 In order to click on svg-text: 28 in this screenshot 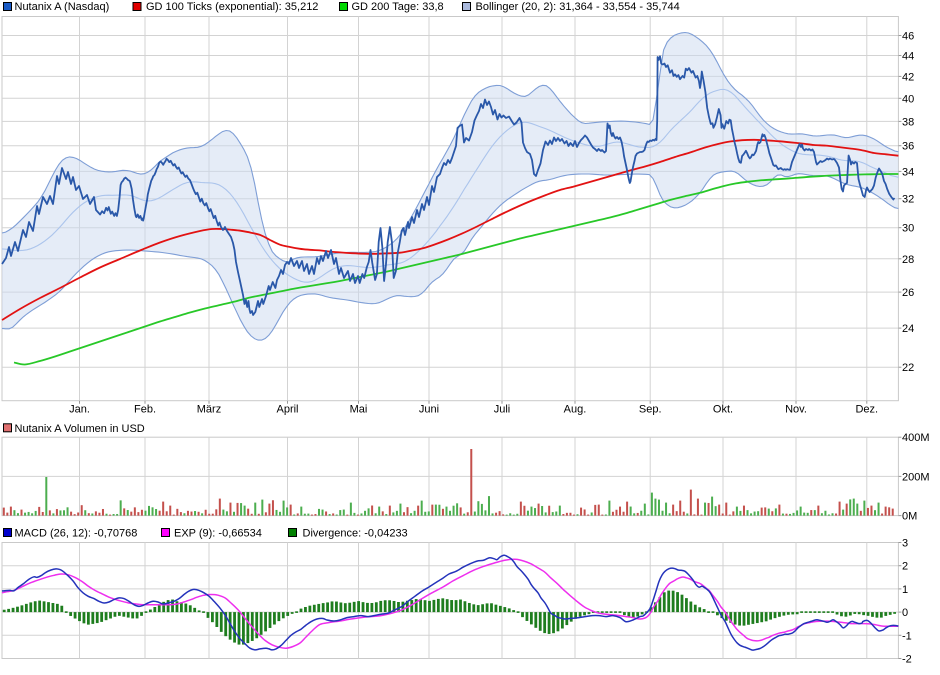, I will do `click(908, 260)`.